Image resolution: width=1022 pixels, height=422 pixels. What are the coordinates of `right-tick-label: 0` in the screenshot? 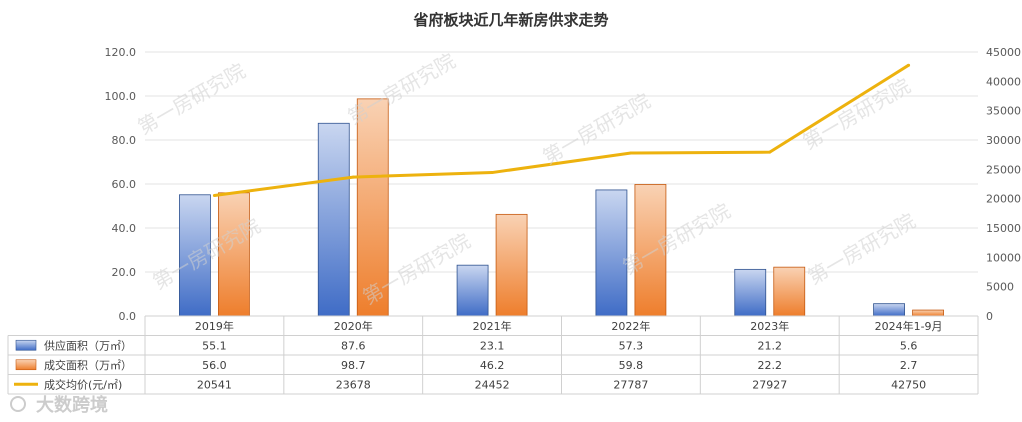 It's located at (989, 316).